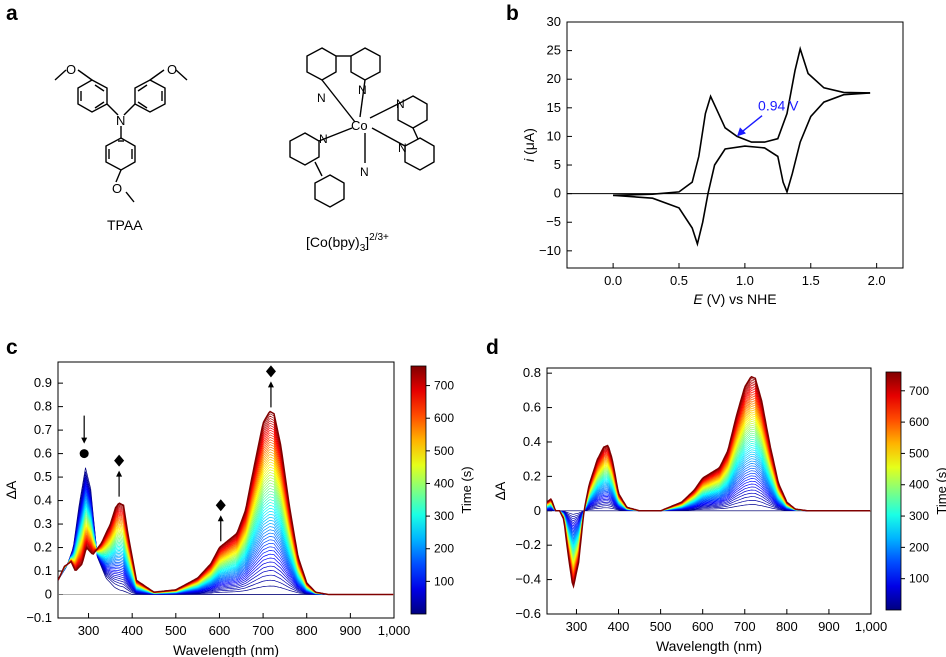 This screenshot has height=657, width=946. Describe the element at coordinates (554, 78) in the screenshot. I see `y-tick-label: 20` at that location.